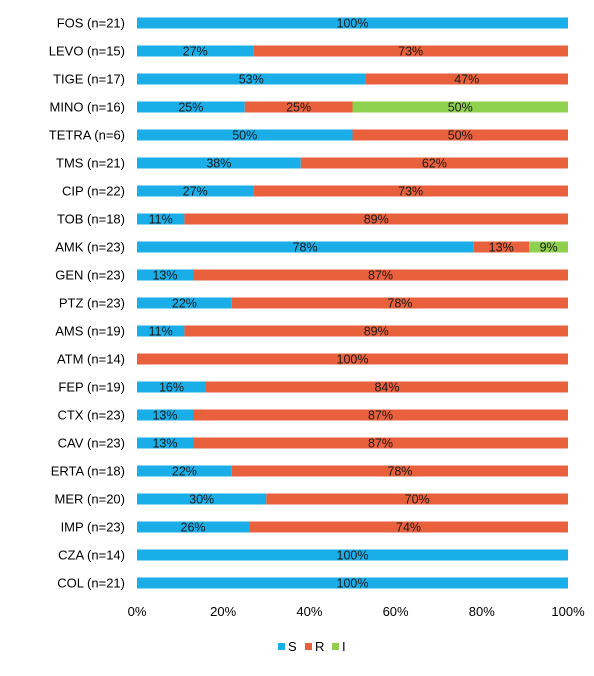 This screenshot has height=676, width=594. What do you see at coordinates (91, 387) in the screenshot?
I see `category-label: FEP (n=19)` at bounding box center [91, 387].